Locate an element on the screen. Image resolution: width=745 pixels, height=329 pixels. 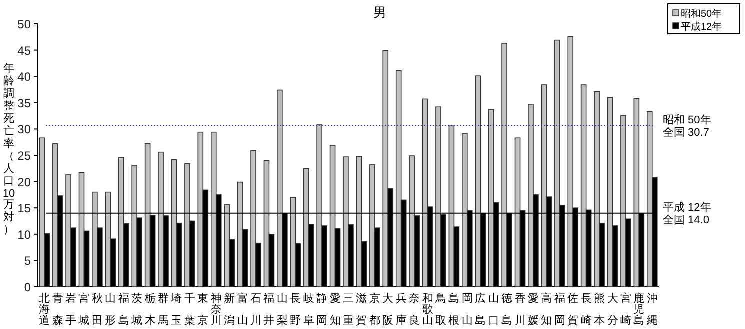
x-tick-label: 島根 is located at coordinates (454, 309).